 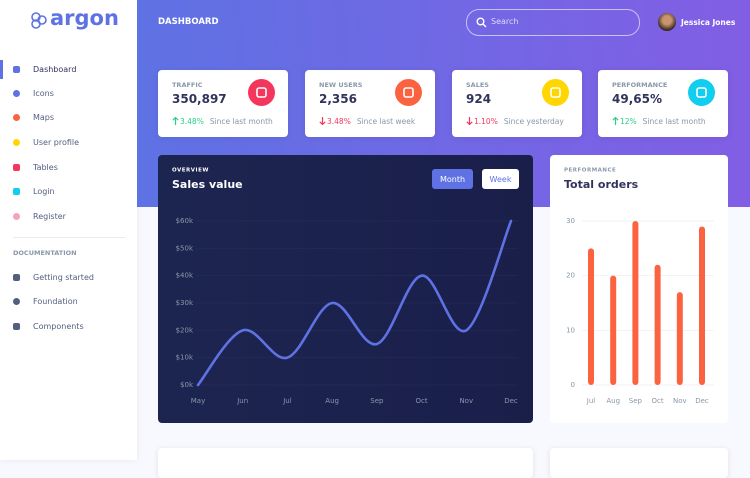 What do you see at coordinates (367, 121) in the screenshot?
I see `stat-change-row: 3.48% Since last week` at bounding box center [367, 121].